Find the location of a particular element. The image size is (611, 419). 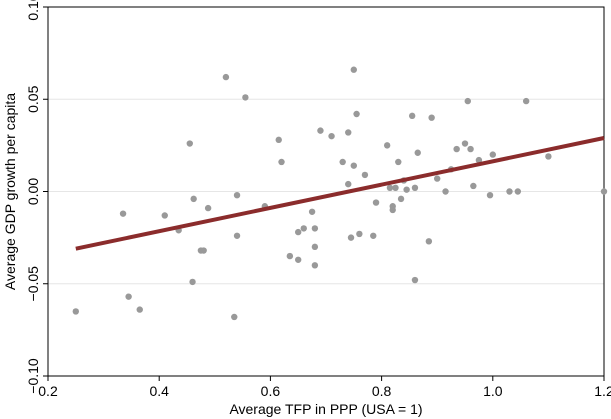

y-tick-label: 0.00 is located at coordinates (33, 191).